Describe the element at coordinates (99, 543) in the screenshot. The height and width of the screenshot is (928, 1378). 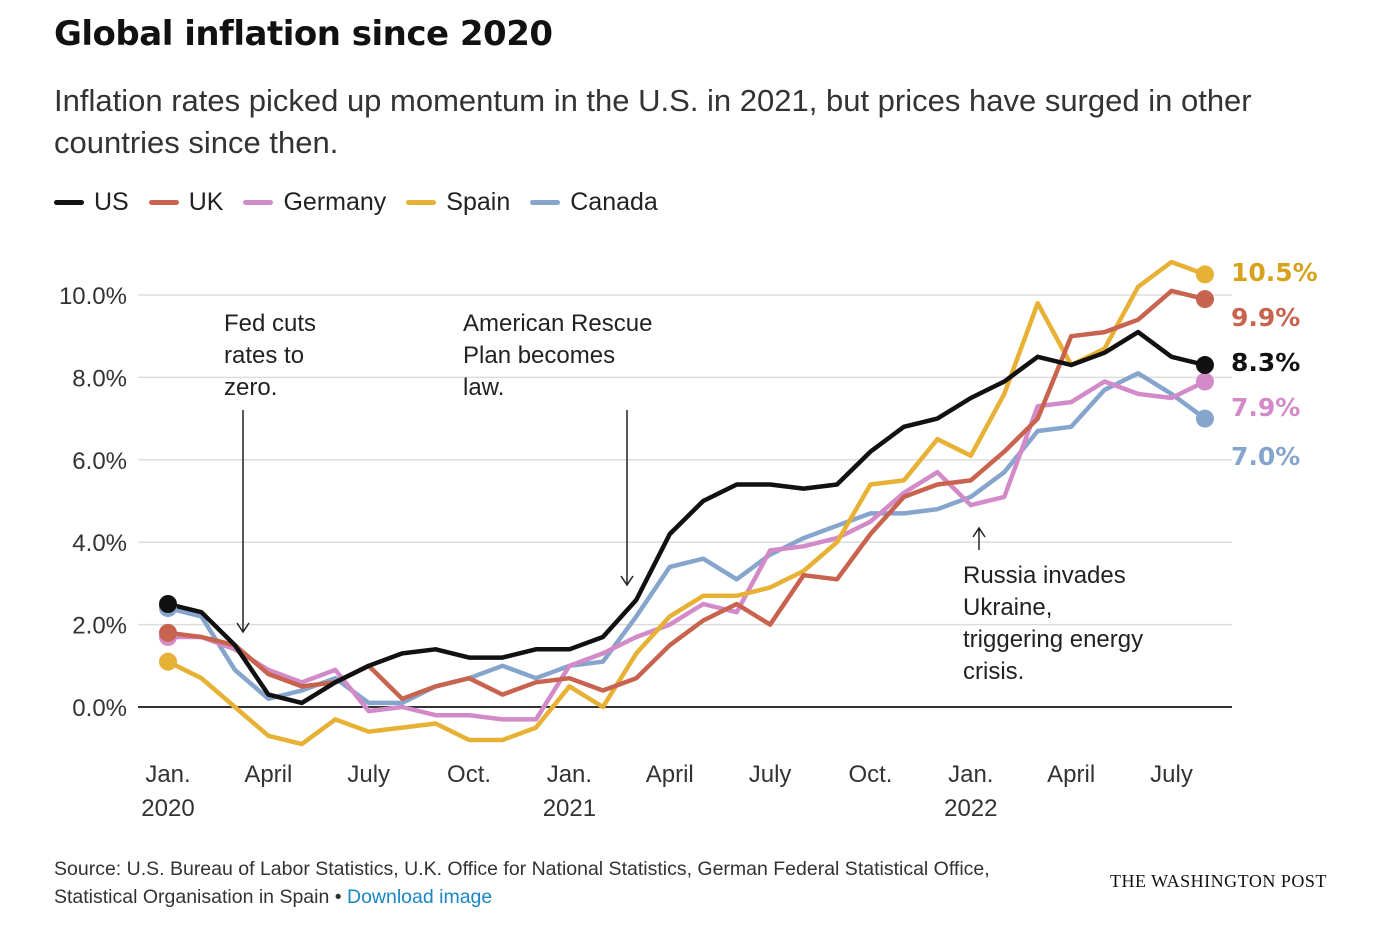
I see `y-tick-label: 4.0%` at that location.